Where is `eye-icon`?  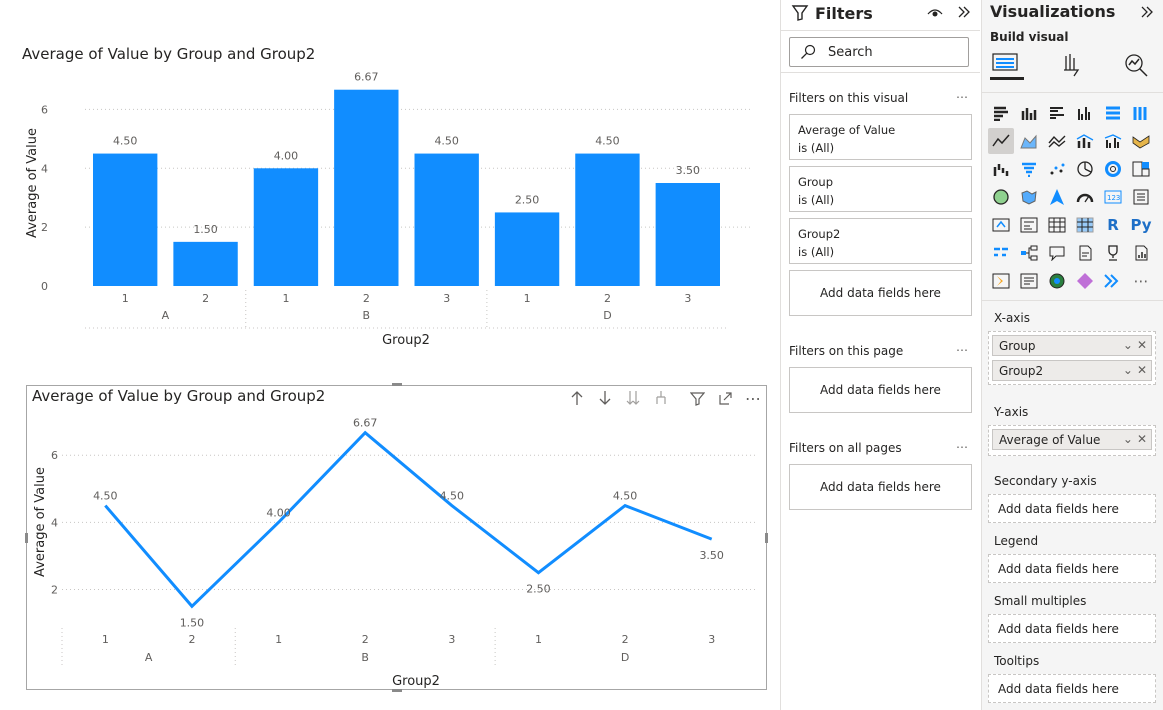
eye-icon is located at coordinates (935, 14).